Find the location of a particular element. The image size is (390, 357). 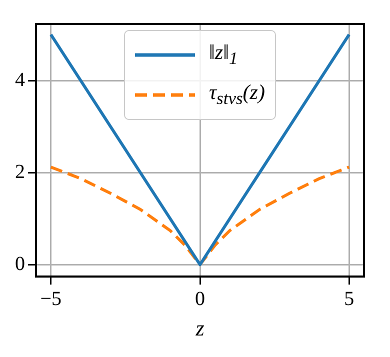

legend-label: ‖z‖$_{1}$ is located at coordinates (223, 54).